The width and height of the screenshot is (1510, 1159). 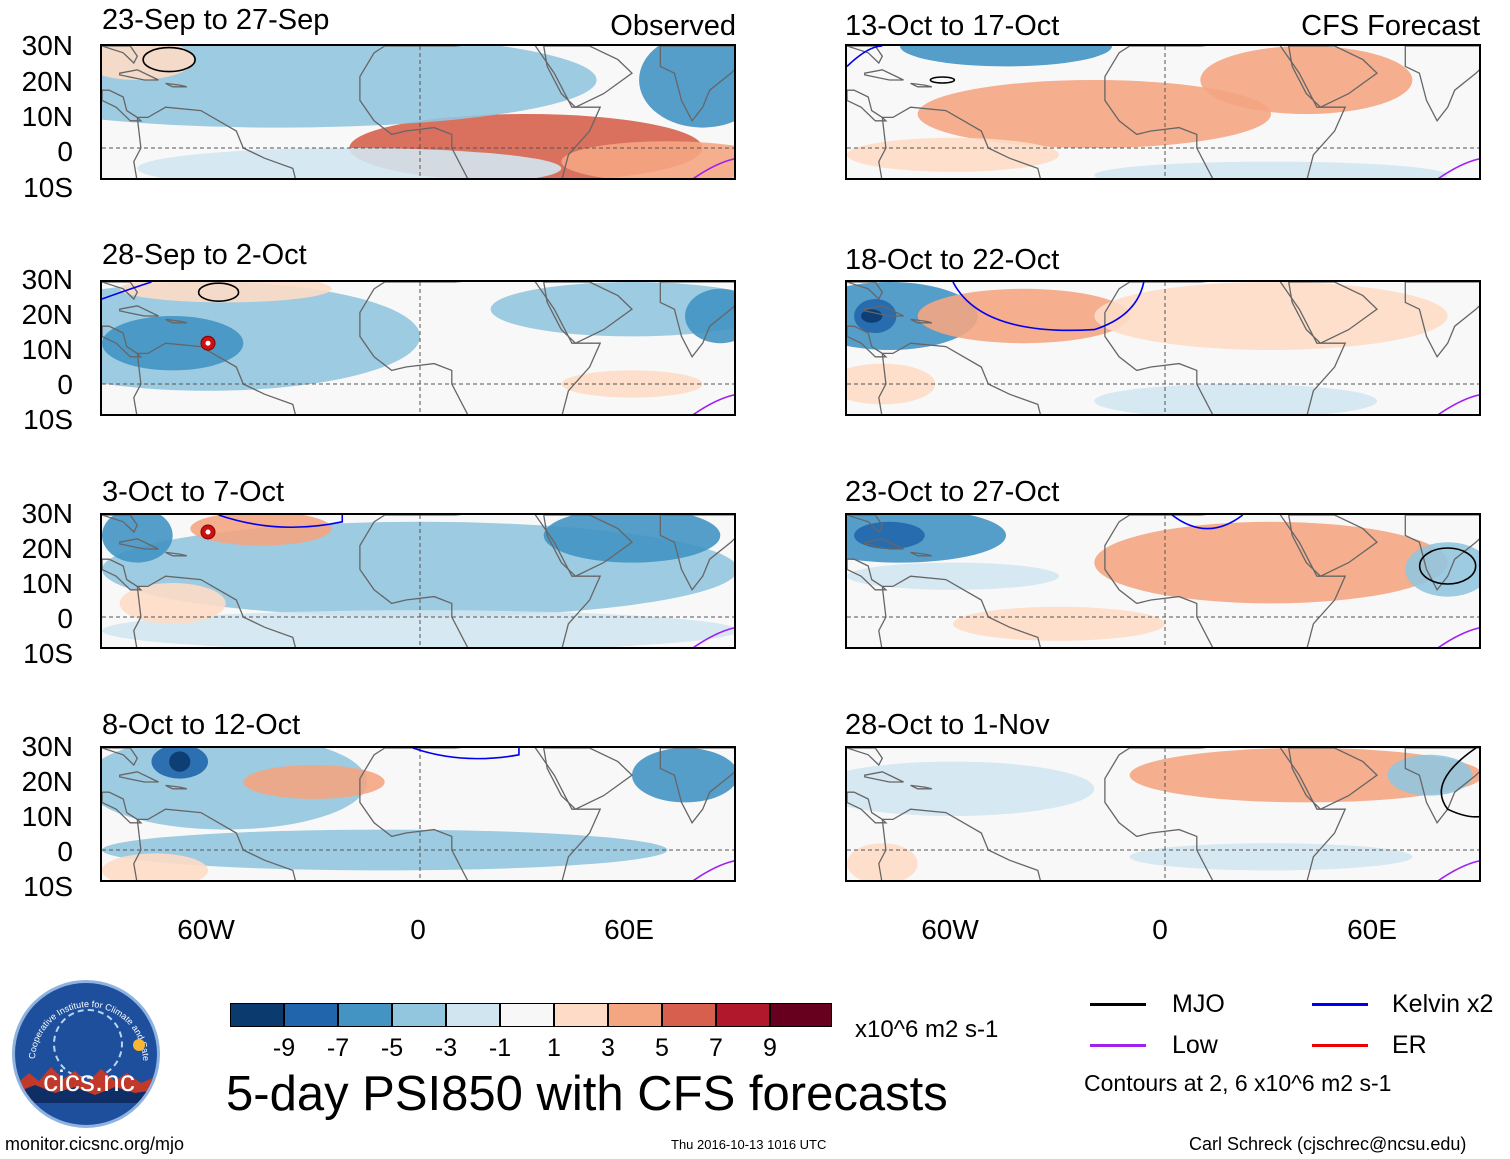 What do you see at coordinates (500, 1048) in the screenshot?
I see `colorbar-label: -1` at bounding box center [500, 1048].